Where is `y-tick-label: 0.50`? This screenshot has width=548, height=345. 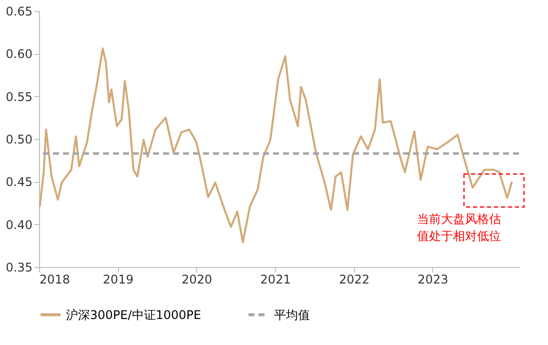 y-tick-label: 0.50 is located at coordinates (19, 139).